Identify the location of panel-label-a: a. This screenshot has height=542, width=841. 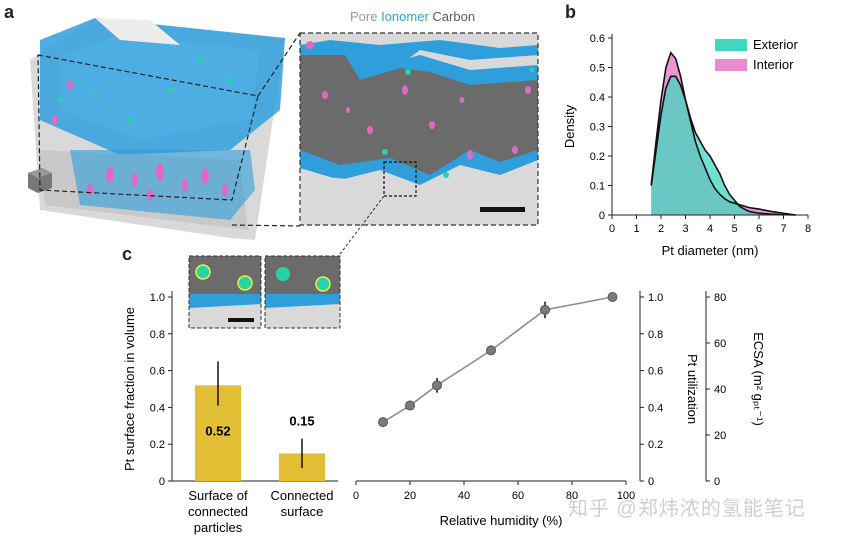
(9, 12).